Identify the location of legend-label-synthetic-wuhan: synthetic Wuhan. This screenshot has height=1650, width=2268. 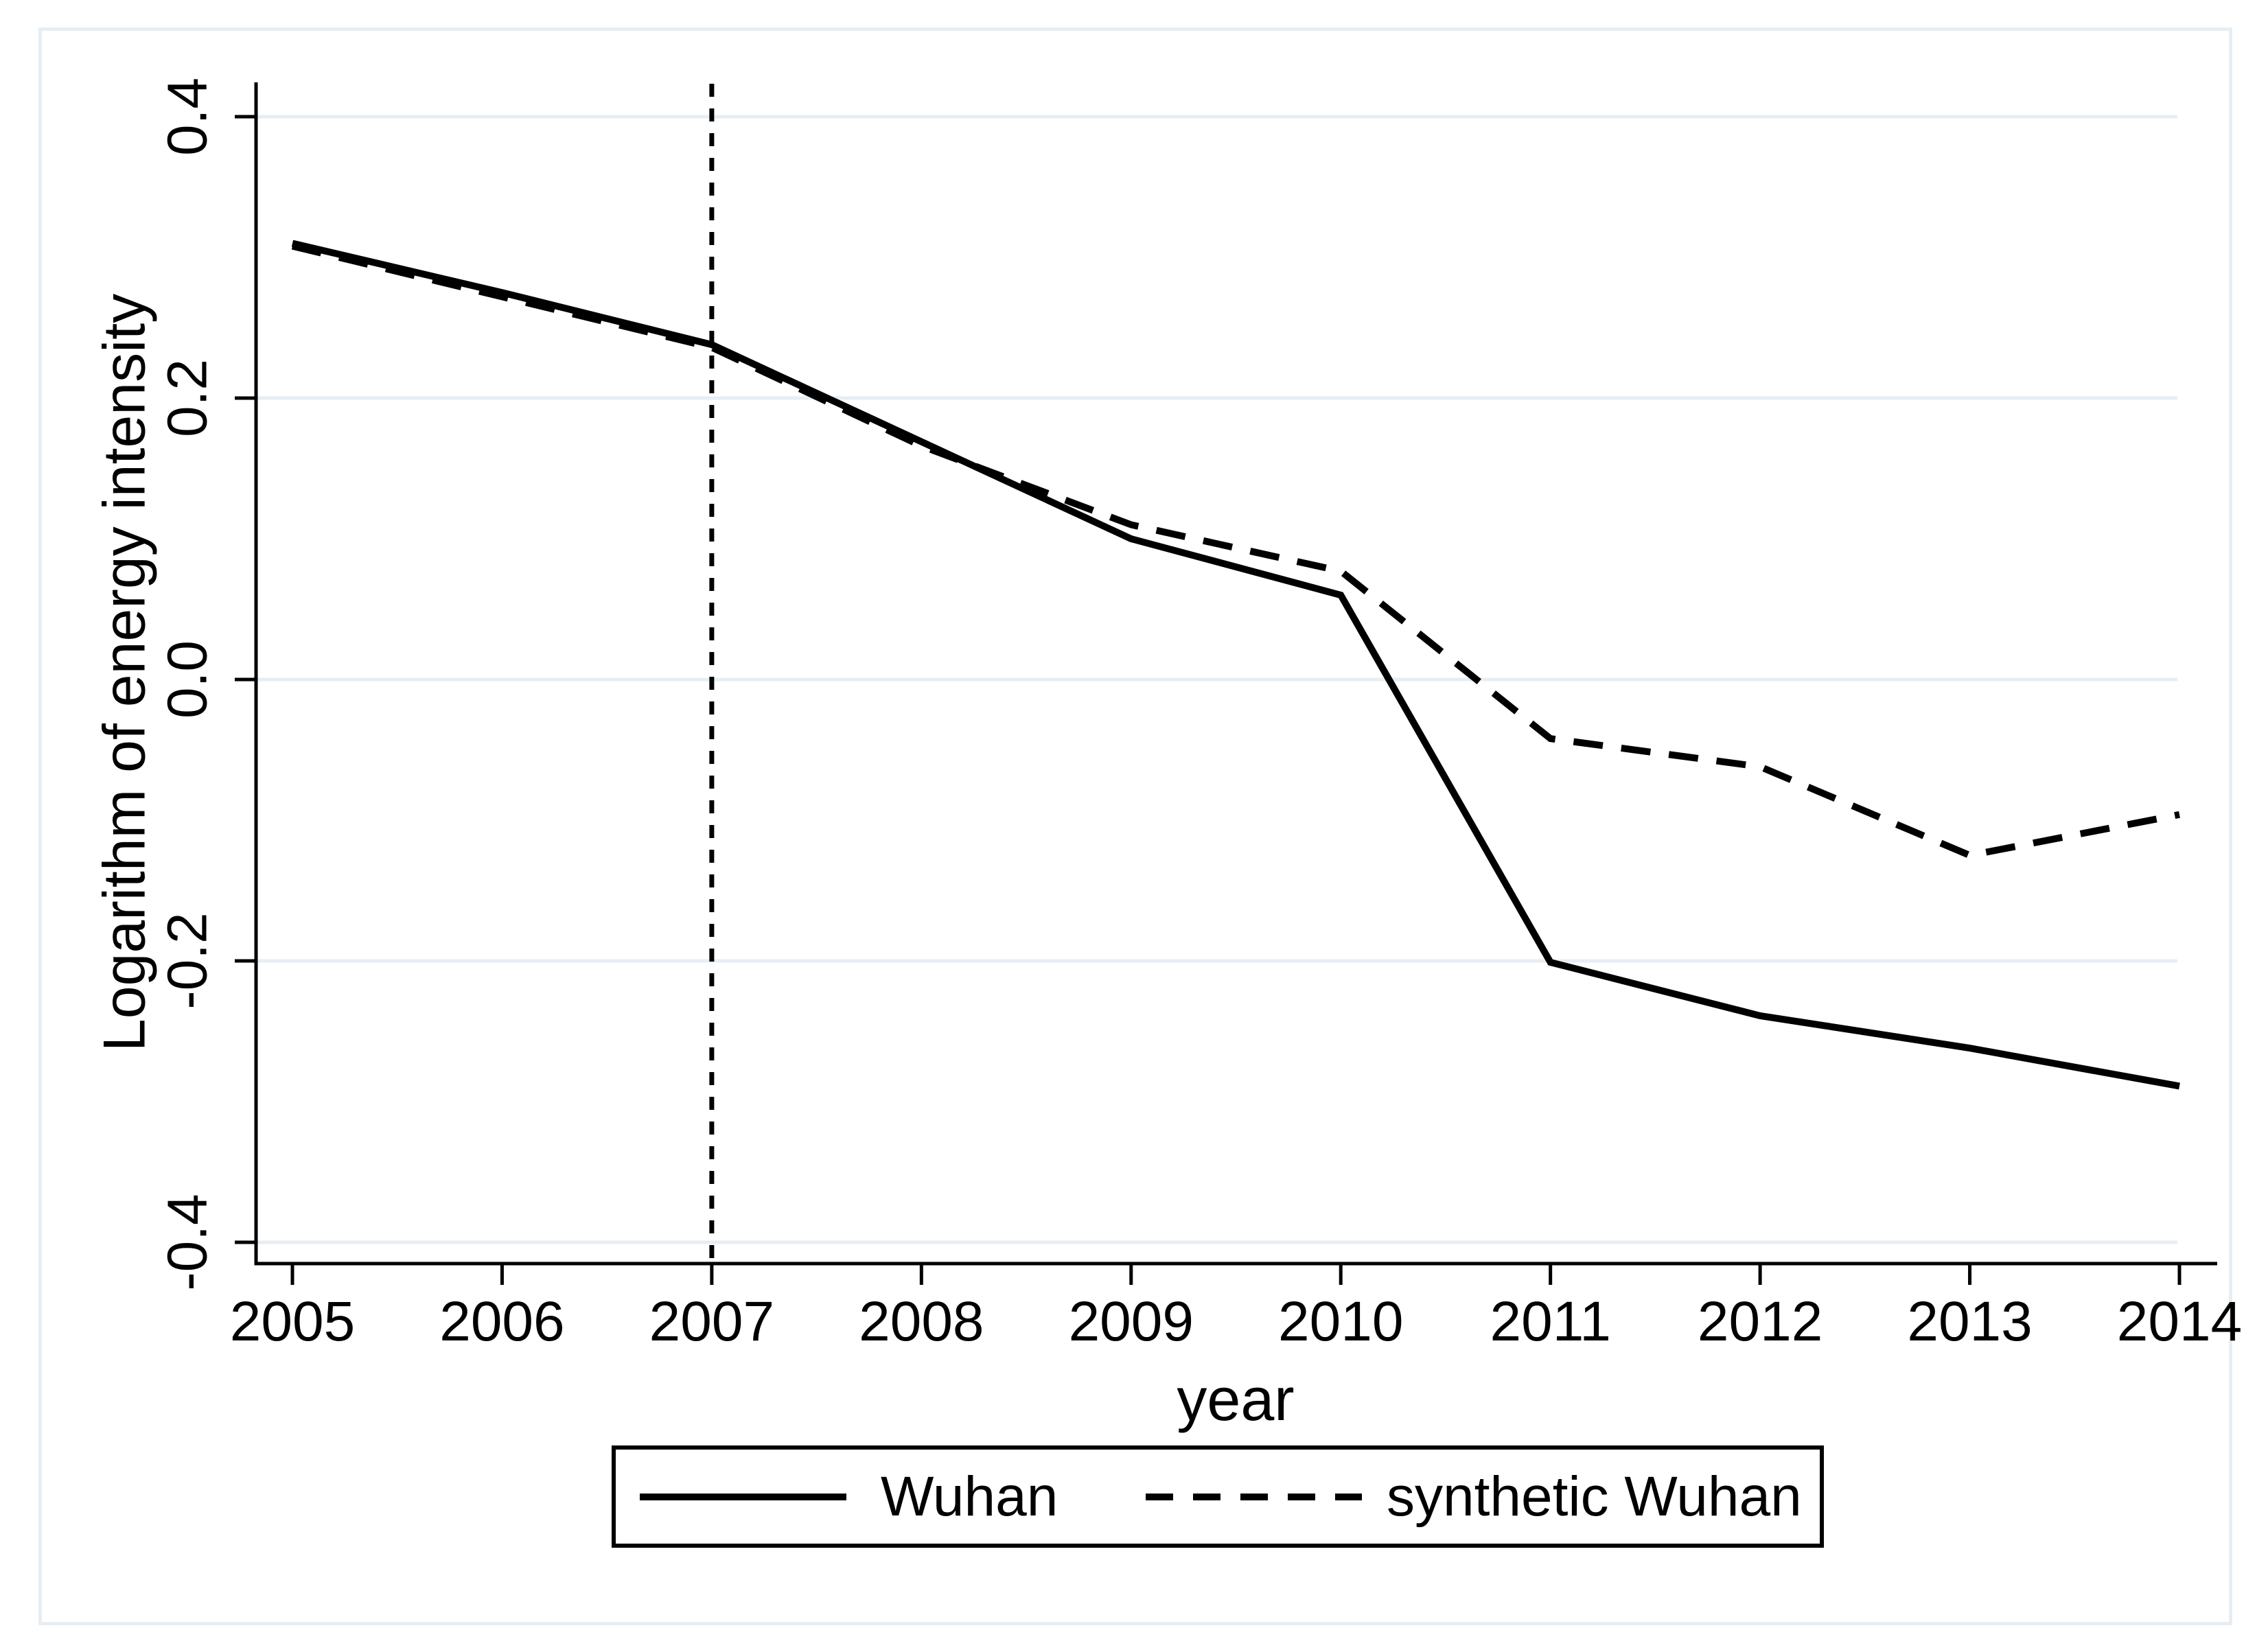
(1594, 1496).